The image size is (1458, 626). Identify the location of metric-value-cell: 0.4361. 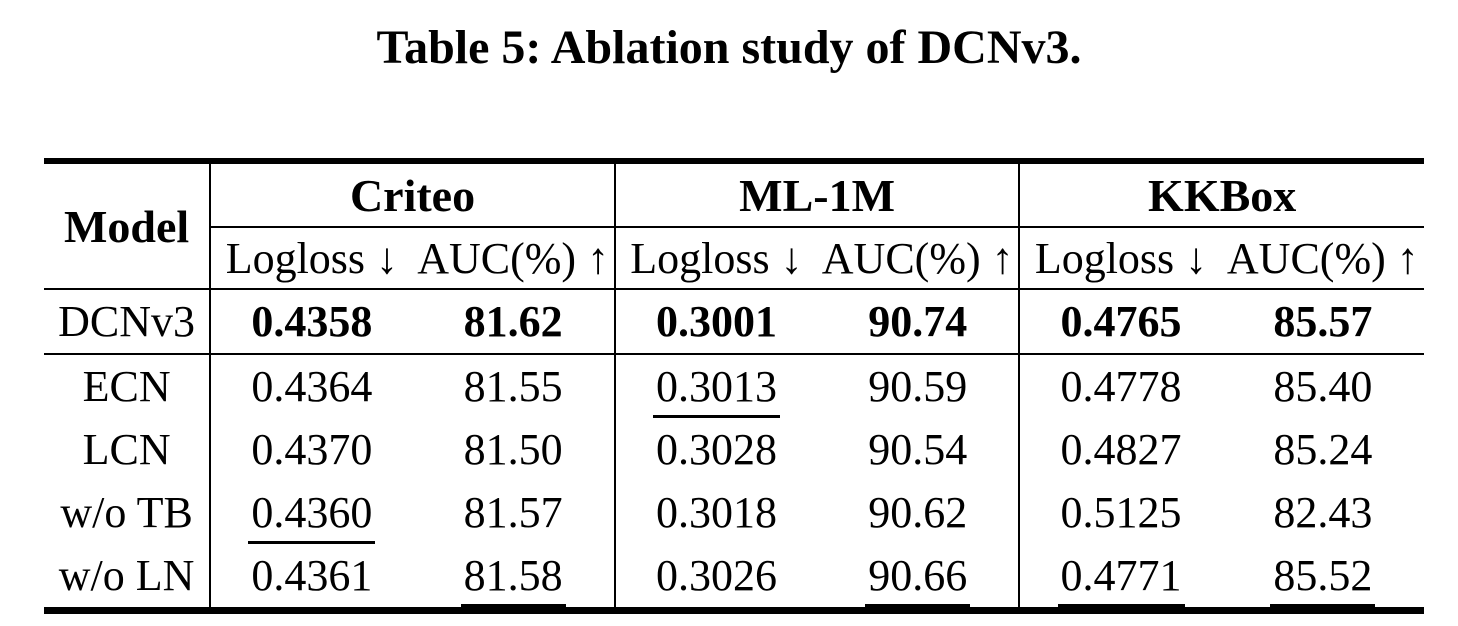
(311, 577).